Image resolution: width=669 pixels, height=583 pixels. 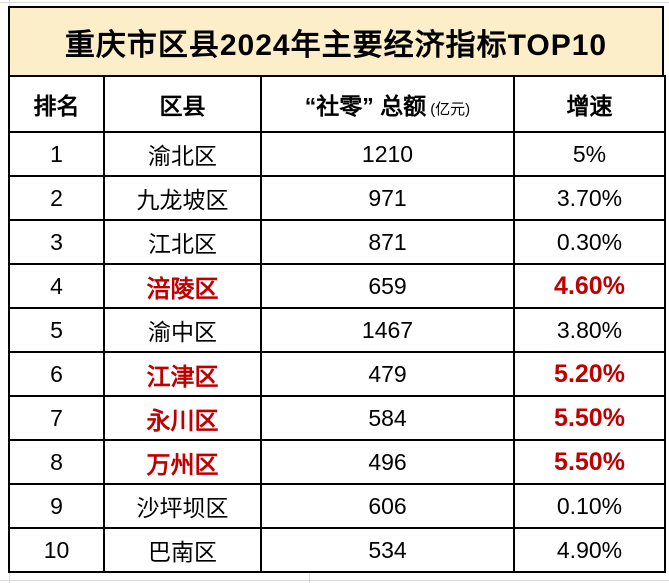 What do you see at coordinates (387, 506) in the screenshot?
I see `total-cell: 606` at bounding box center [387, 506].